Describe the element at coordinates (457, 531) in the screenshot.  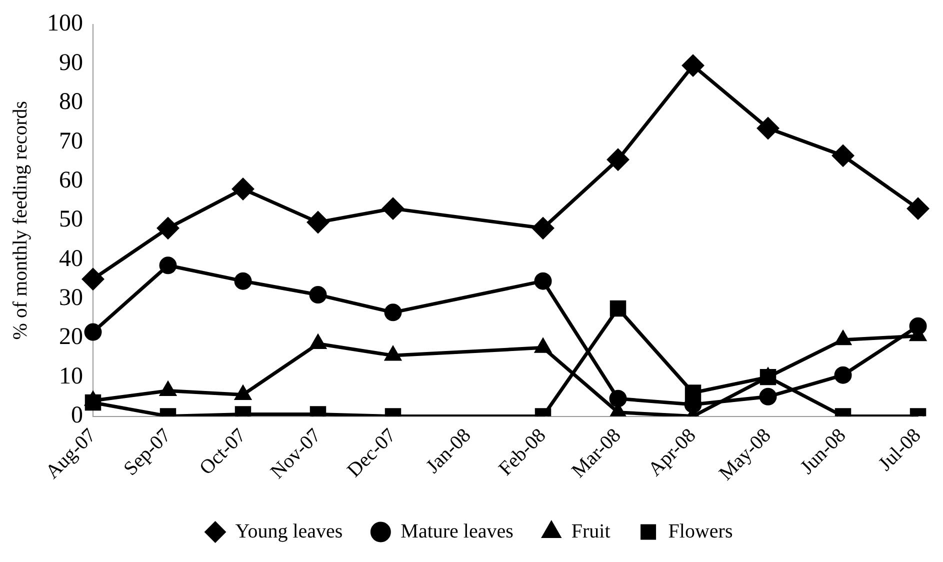
I see `legend-label: Mature leaves` at that location.